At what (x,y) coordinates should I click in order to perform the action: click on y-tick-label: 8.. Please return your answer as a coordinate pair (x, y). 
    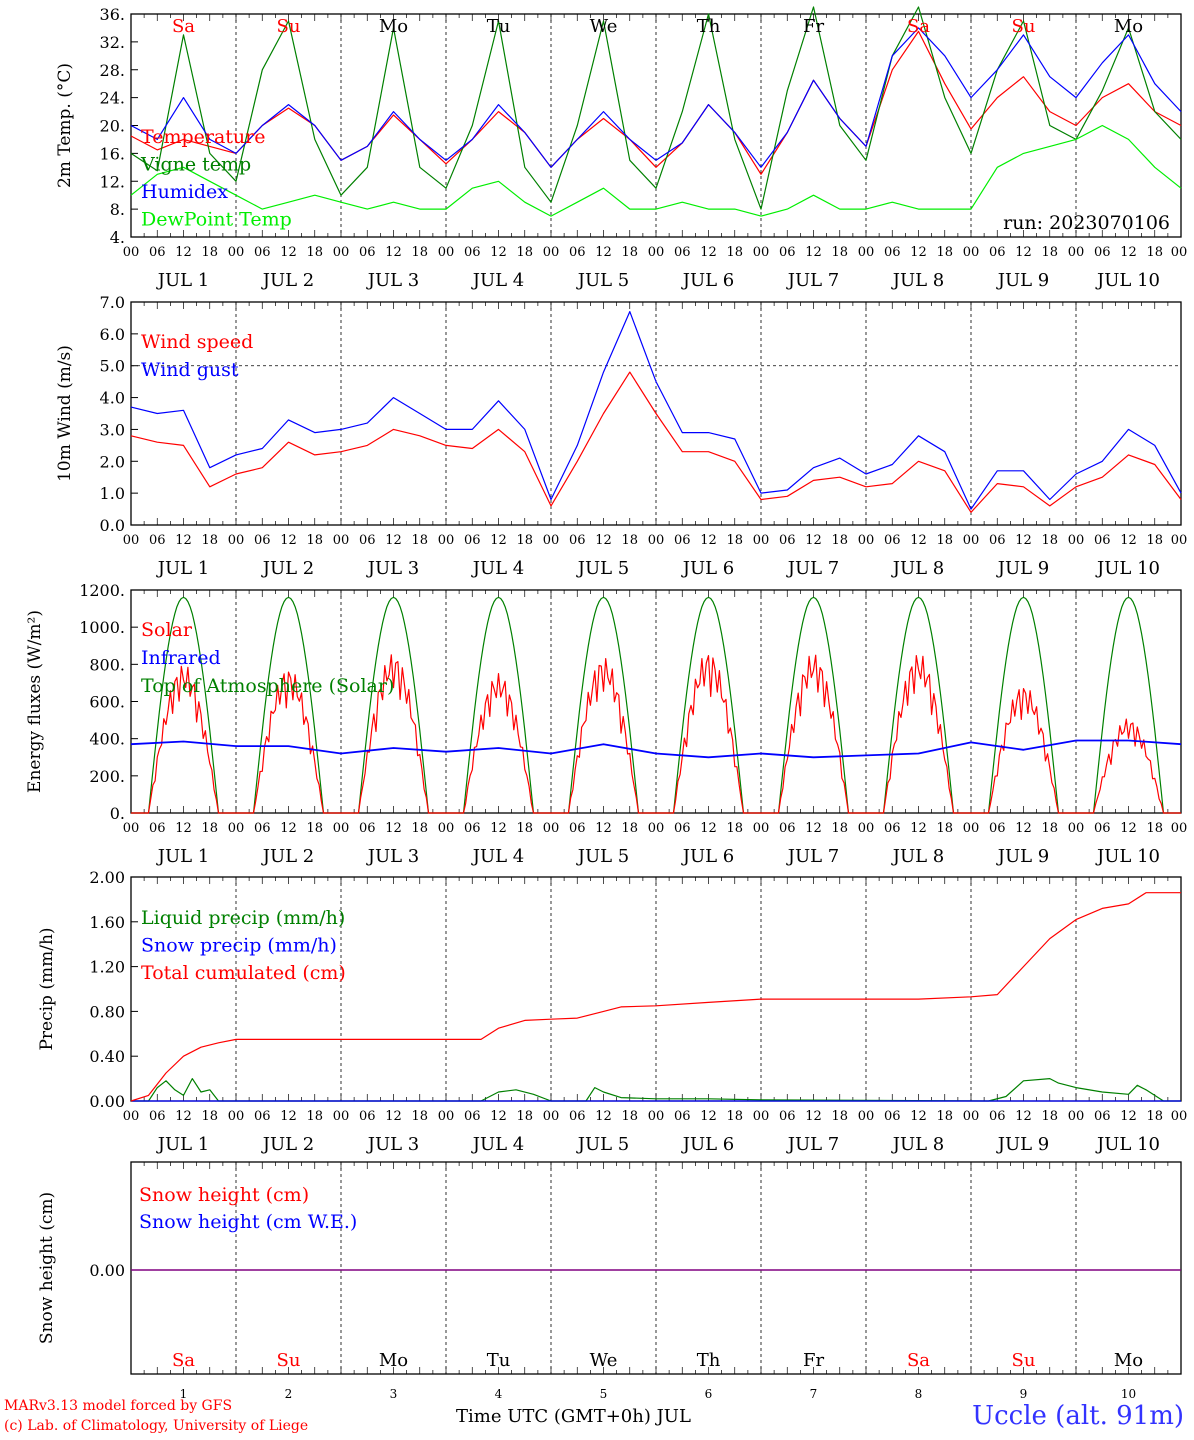
    Looking at the image, I should click on (117, 209).